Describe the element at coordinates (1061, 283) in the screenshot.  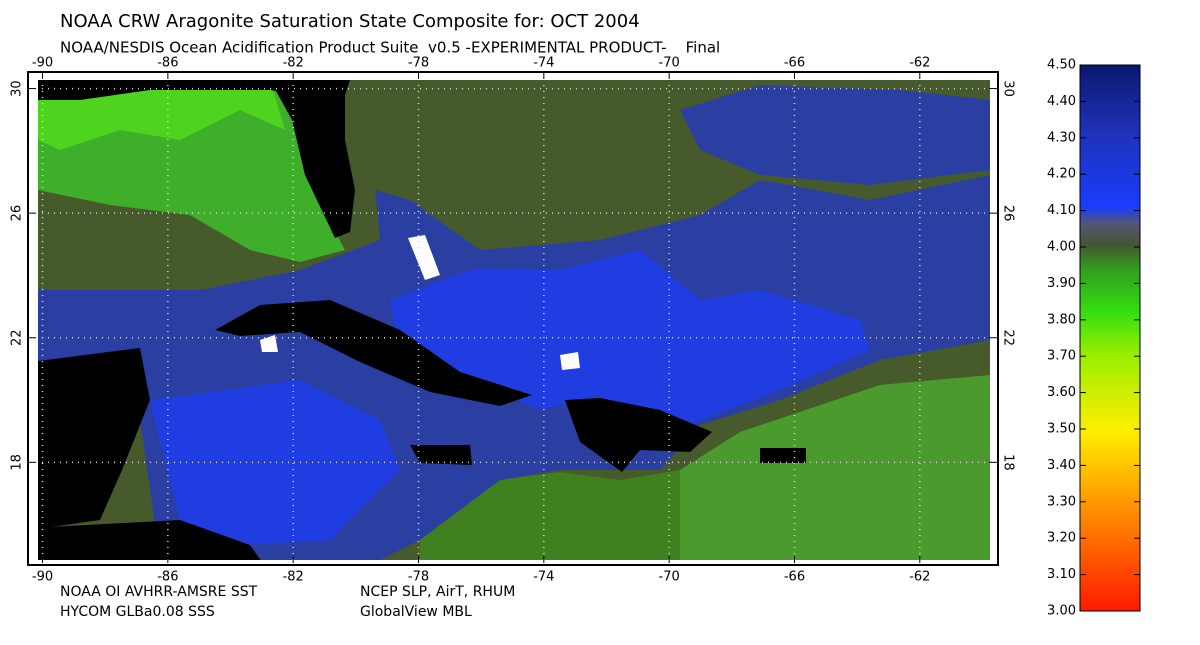
I see `colorbar-label: 3.90` at that location.